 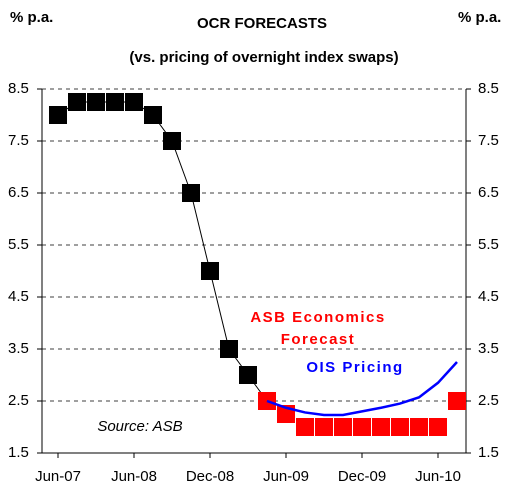 I want to click on x-tick-label: Jun-10, so click(x=438, y=476).